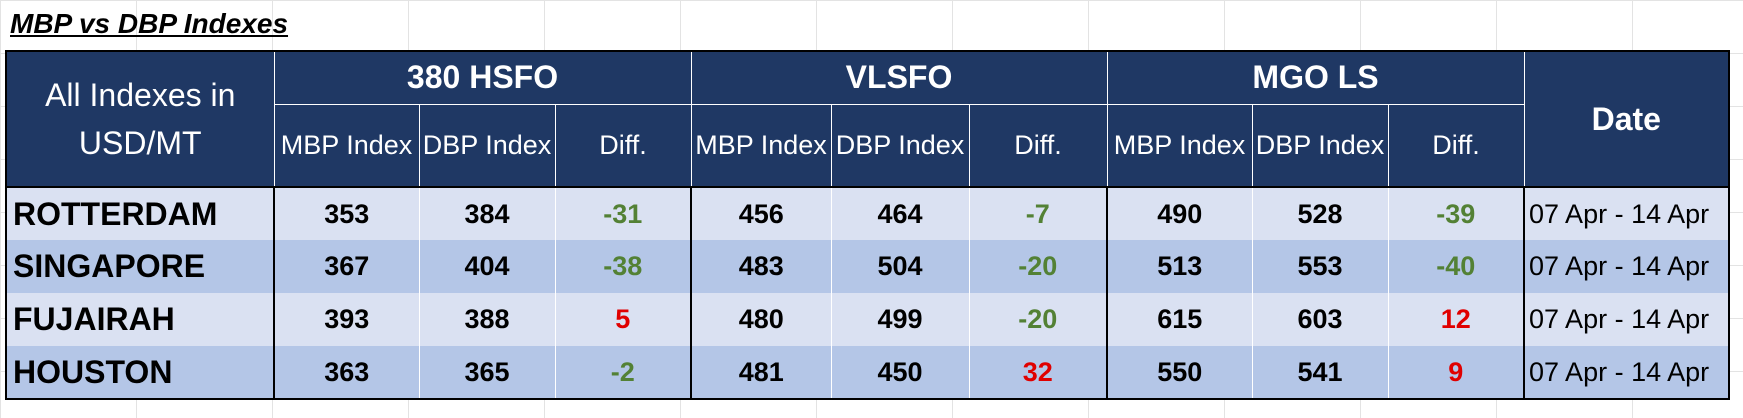 Image resolution: width=1743 pixels, height=418 pixels. Describe the element at coordinates (624, 372) in the screenshot. I see `hsfo-diff-cell: -2` at that location.